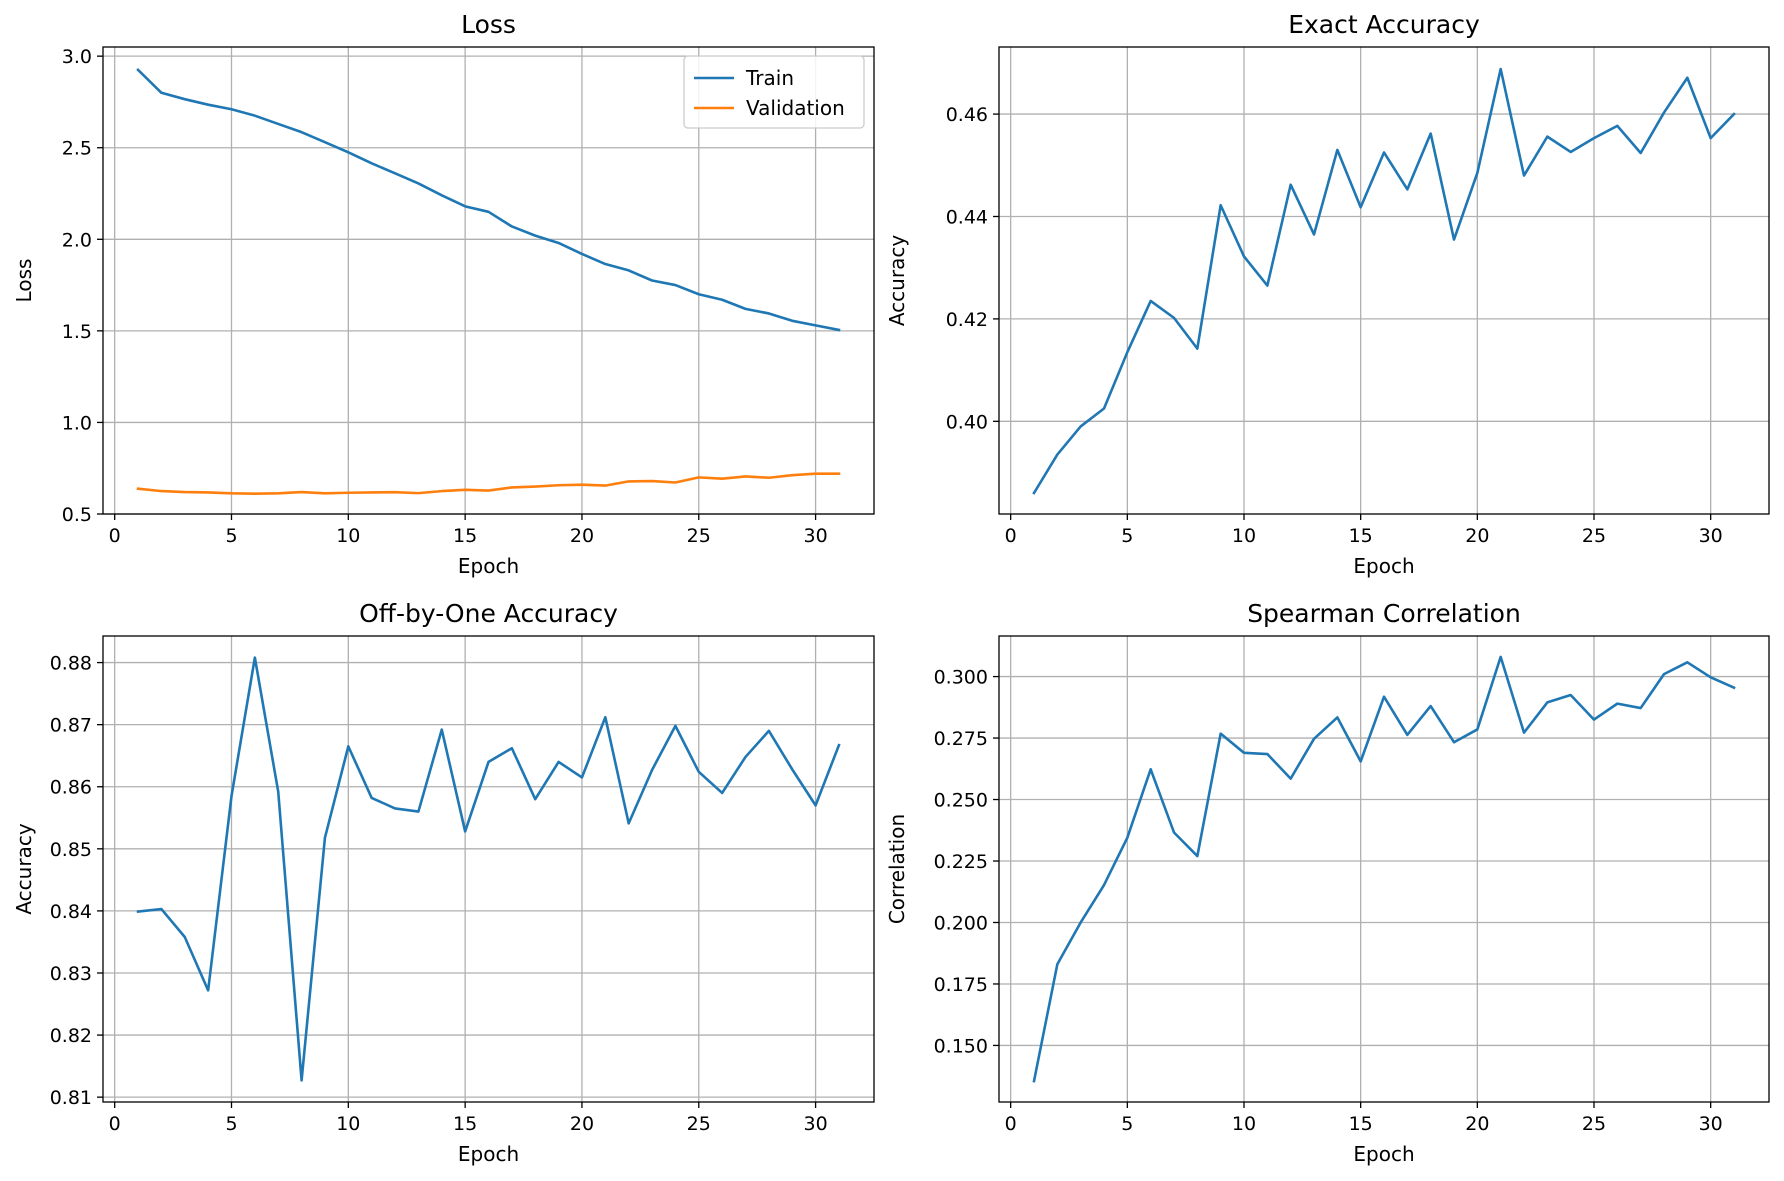 This screenshot has height=1181, width=1784. Describe the element at coordinates (967, 115) in the screenshot. I see `y-tick-label: 0.46` at that location.